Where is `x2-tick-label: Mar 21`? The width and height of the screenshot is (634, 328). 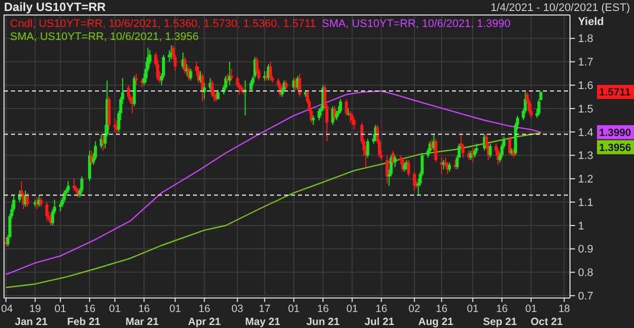 x2-tick-label: Mar 21 is located at coordinates (142, 322).